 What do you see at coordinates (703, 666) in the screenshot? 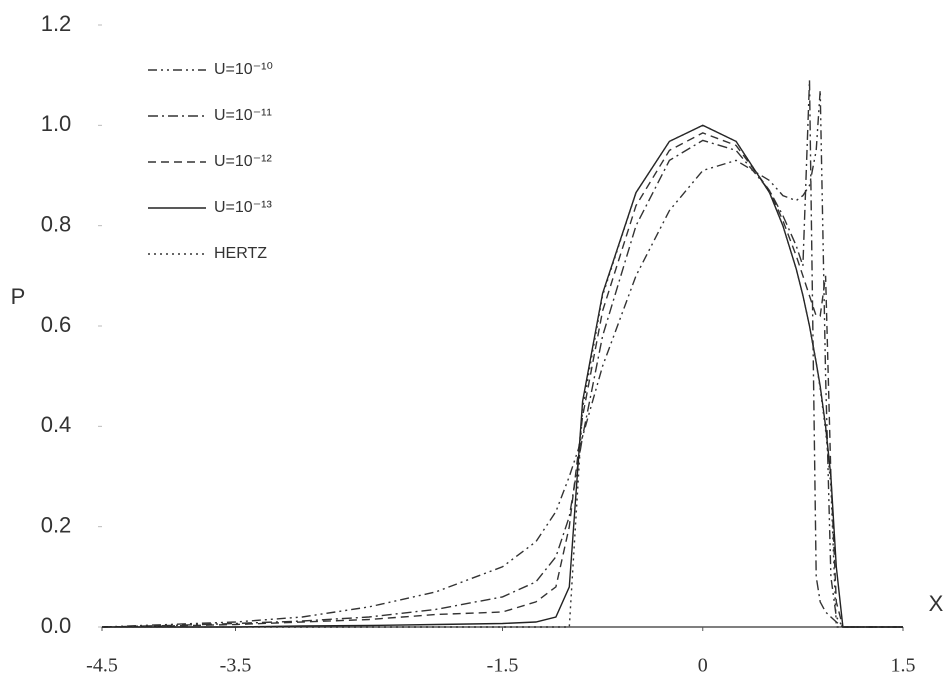
I see `x-tick-label: 0` at bounding box center [703, 666].